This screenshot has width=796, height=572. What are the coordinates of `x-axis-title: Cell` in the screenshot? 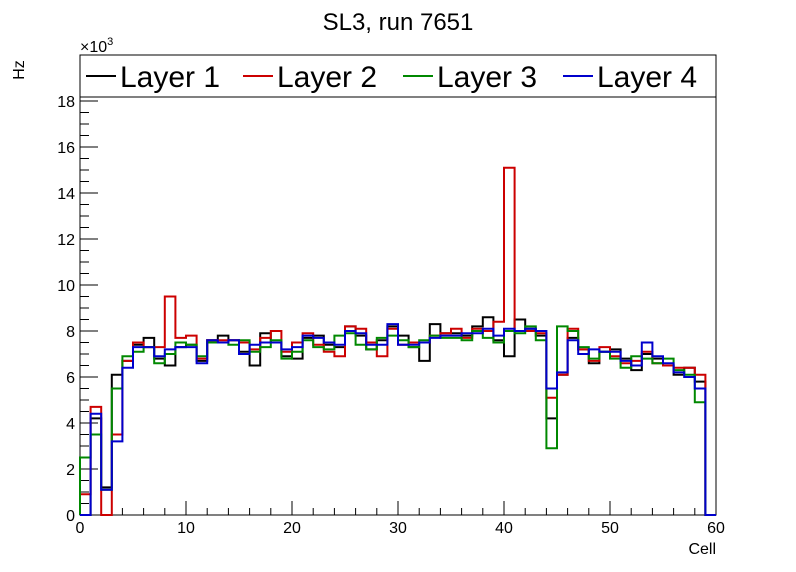 It's located at (702, 549).